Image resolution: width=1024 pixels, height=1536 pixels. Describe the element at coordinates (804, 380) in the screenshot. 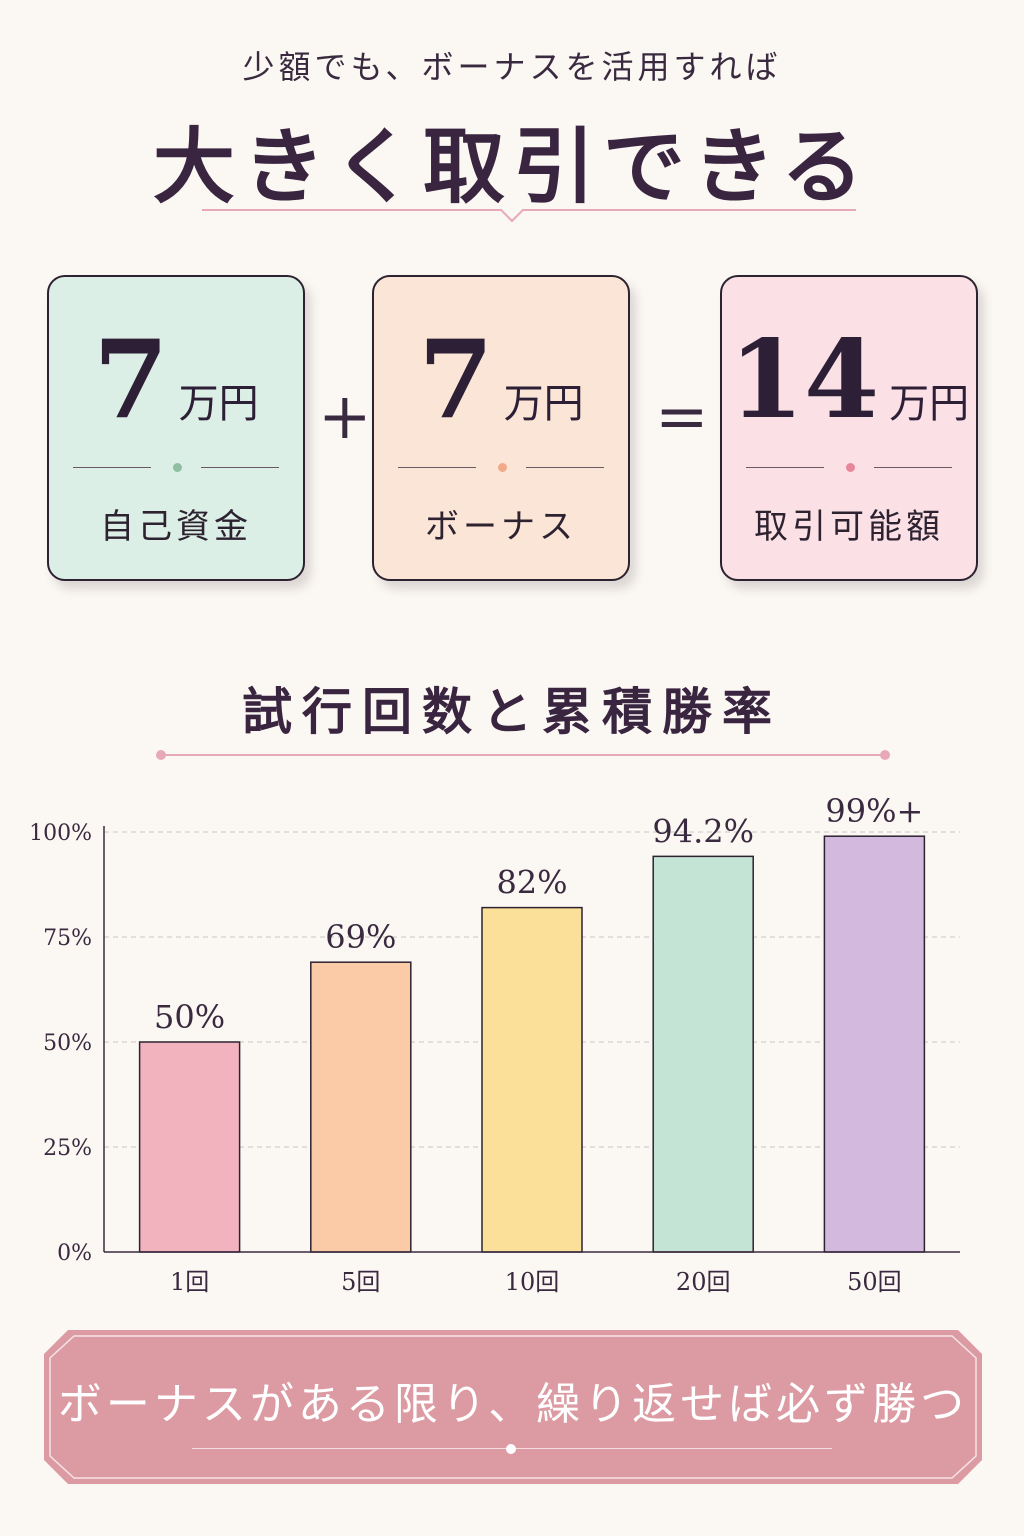

I see `card-trade-amount-number: 14` at that location.